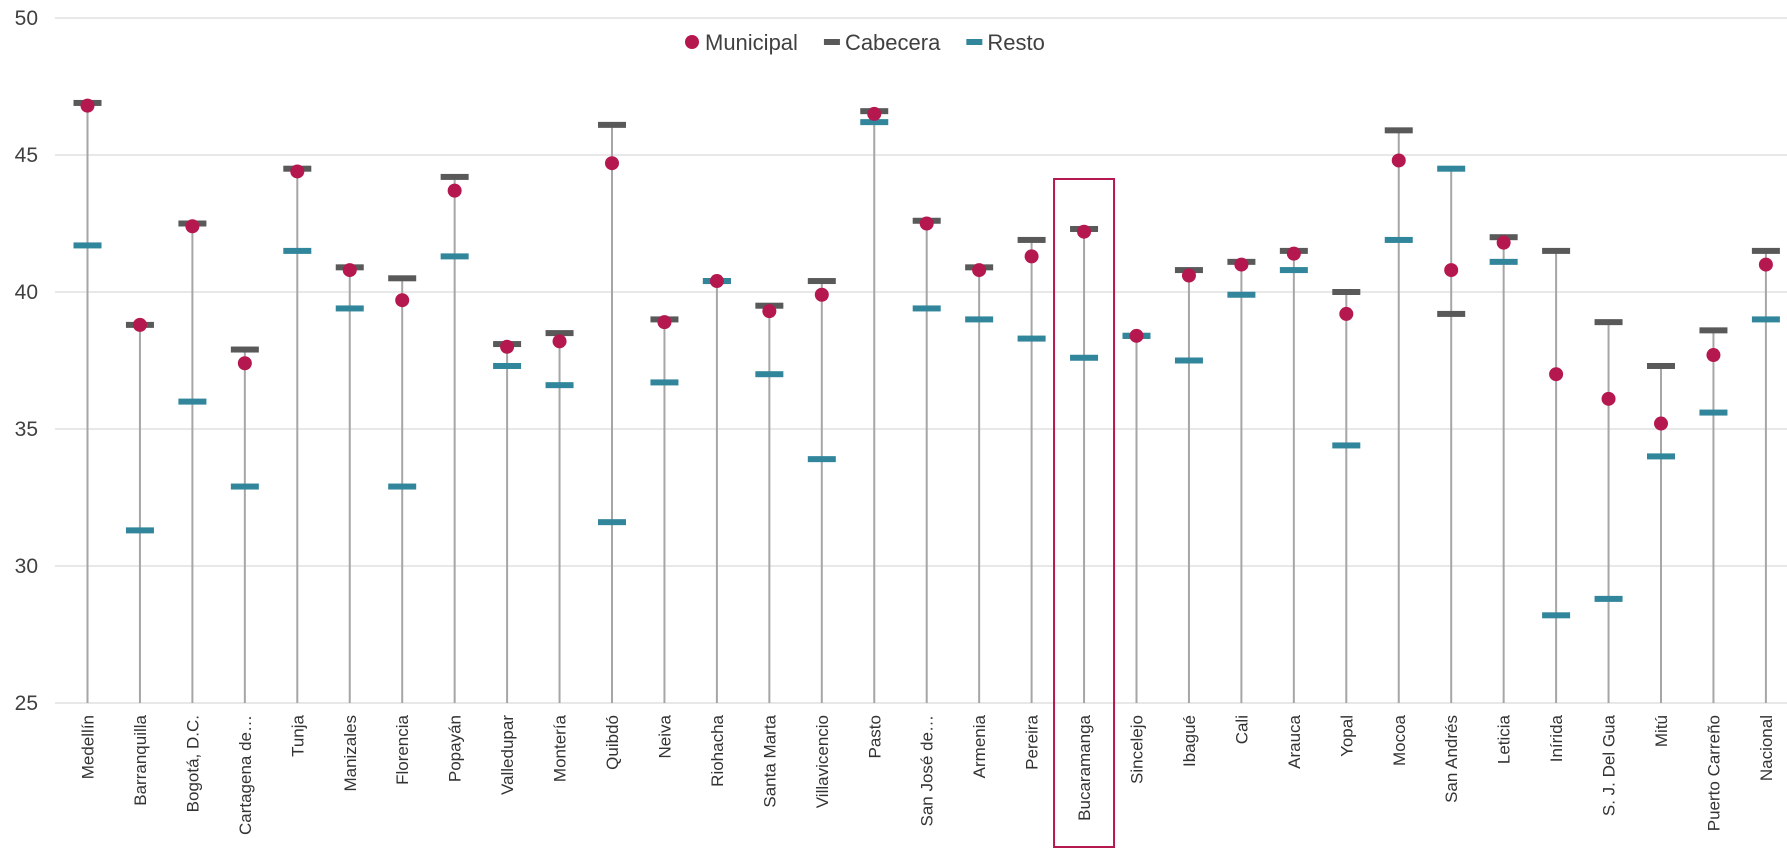 The width and height of the screenshot is (1787, 850). Describe the element at coordinates (26, 566) in the screenshot. I see `y-tick-label: 30` at that location.